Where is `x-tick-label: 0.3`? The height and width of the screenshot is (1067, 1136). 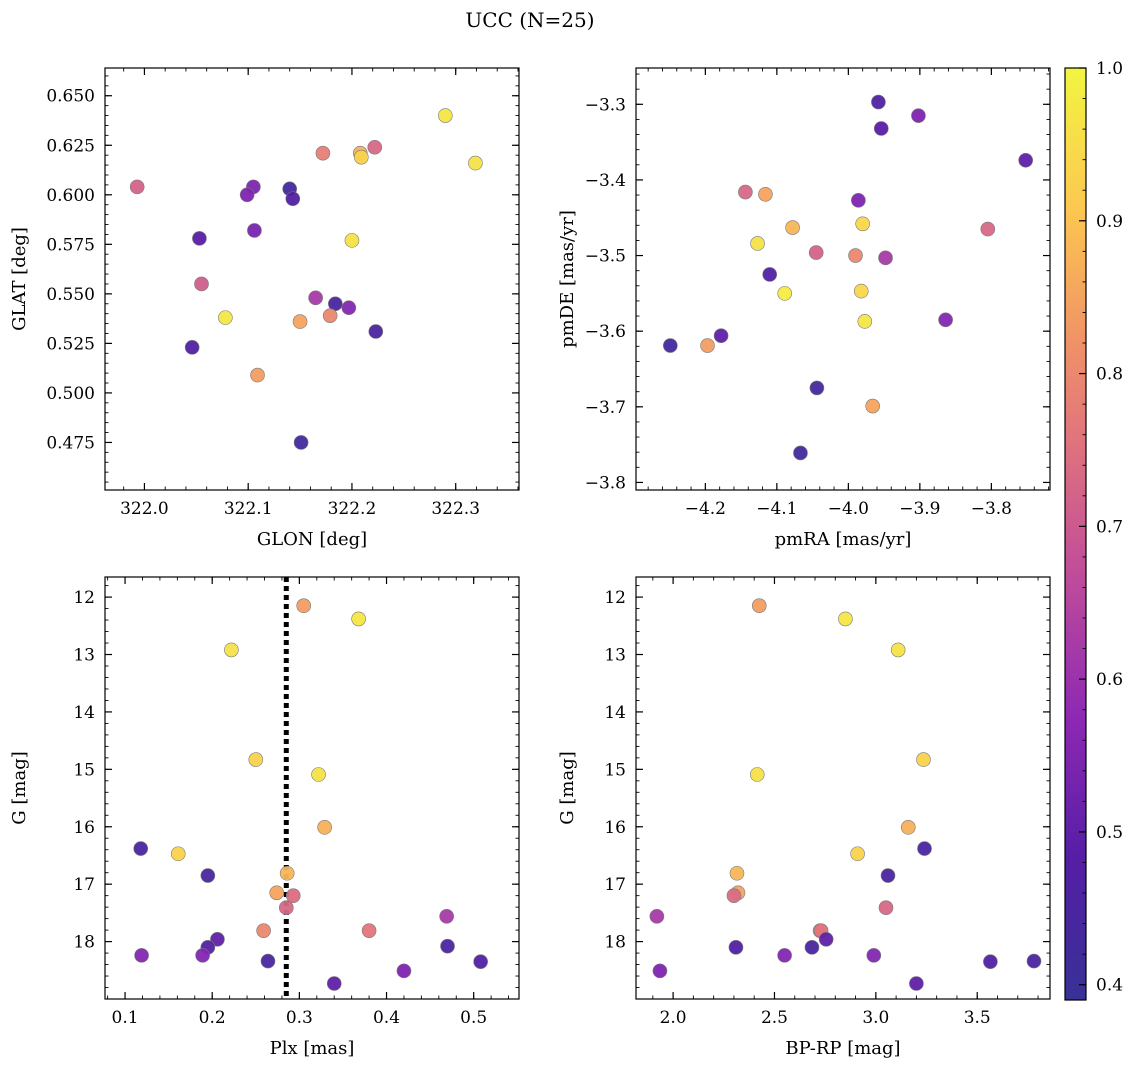 x-tick-label: 0.3 is located at coordinates (299, 1018).